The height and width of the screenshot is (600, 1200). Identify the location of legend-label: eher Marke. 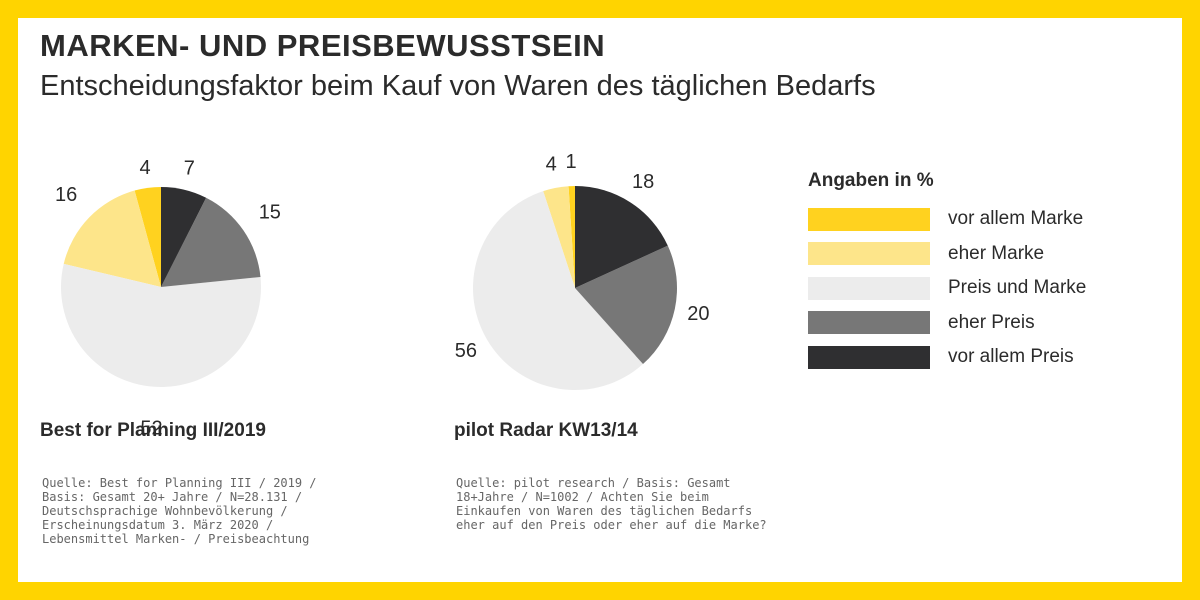
(996, 253).